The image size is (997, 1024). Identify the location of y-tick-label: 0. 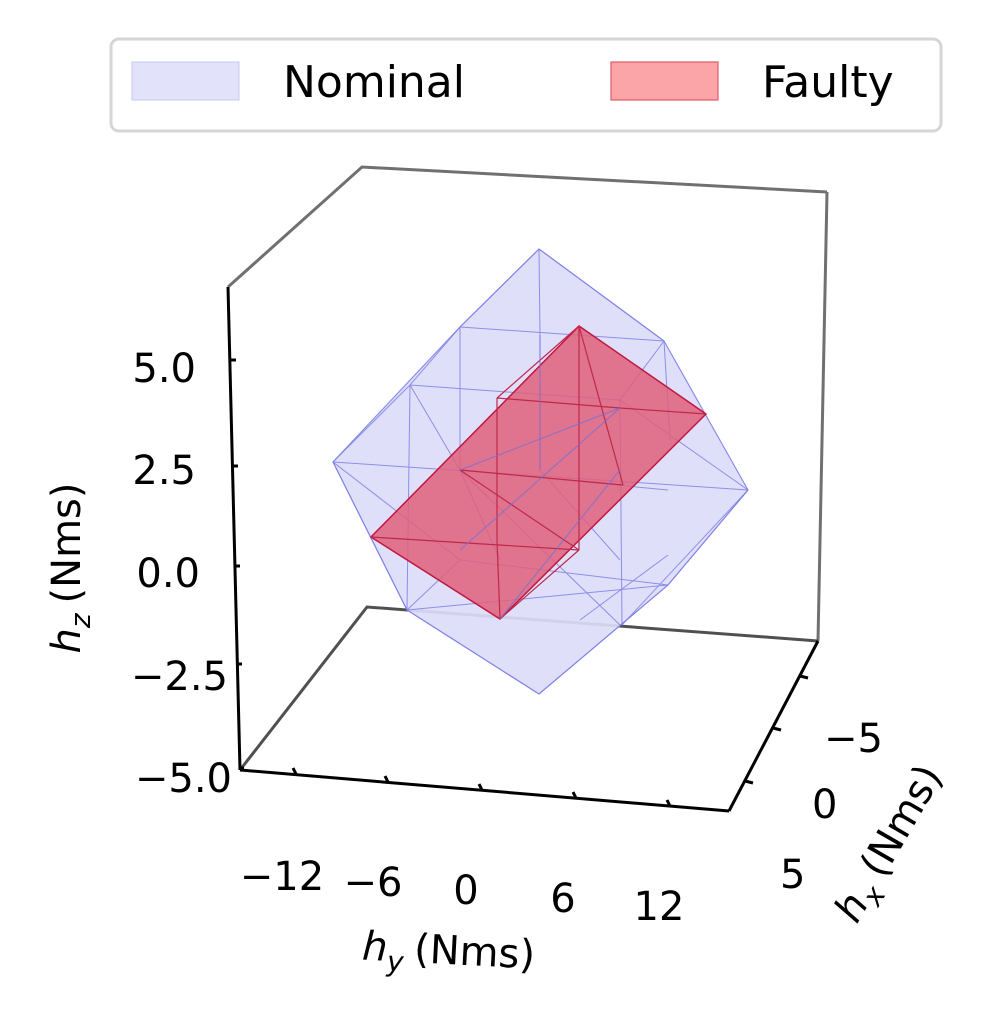
(465, 891).